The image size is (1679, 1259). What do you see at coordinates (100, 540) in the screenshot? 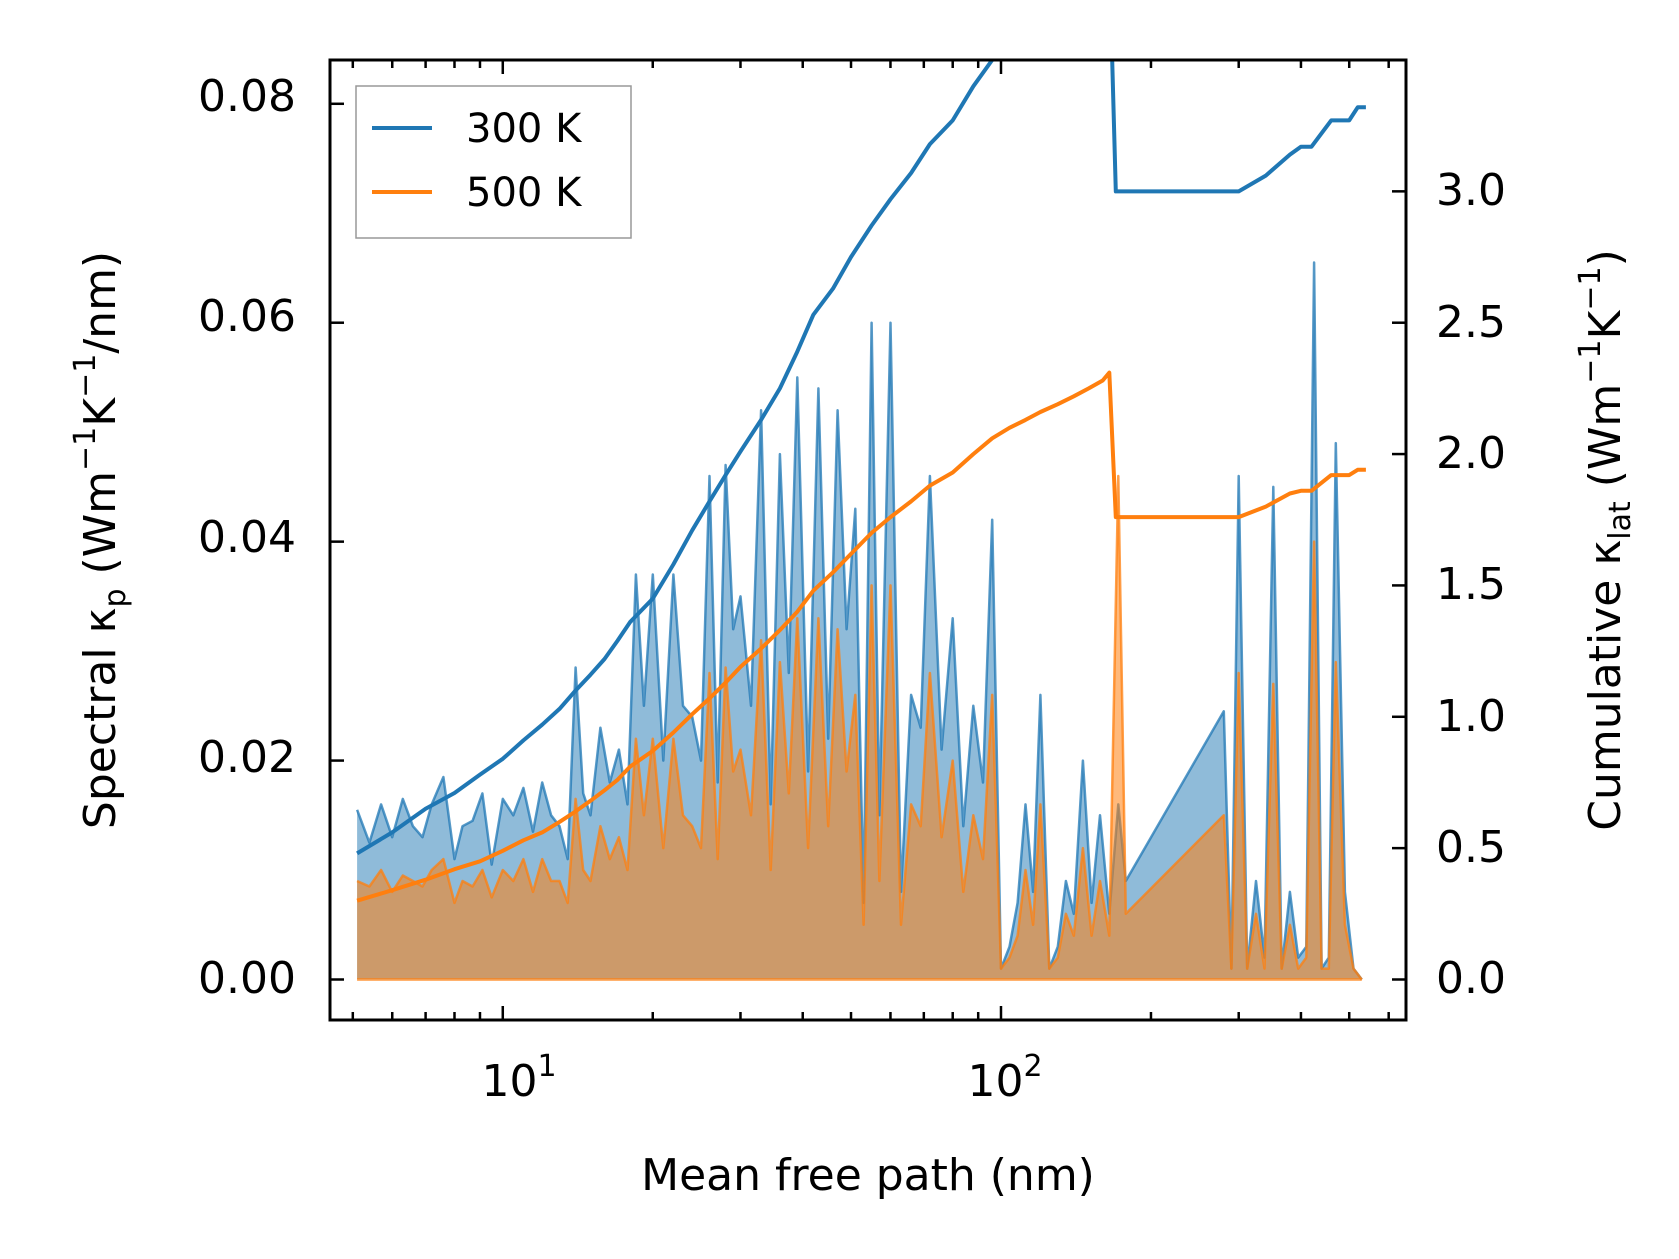
I see `y-left-axis-label: Spectral κp (Wm−1K−1/nm)` at bounding box center [100, 540].